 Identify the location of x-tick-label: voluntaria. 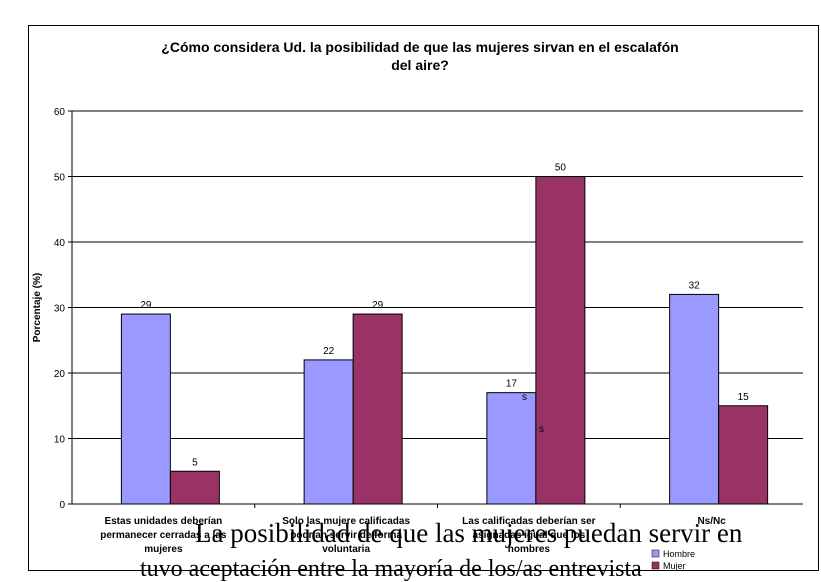
(346, 549).